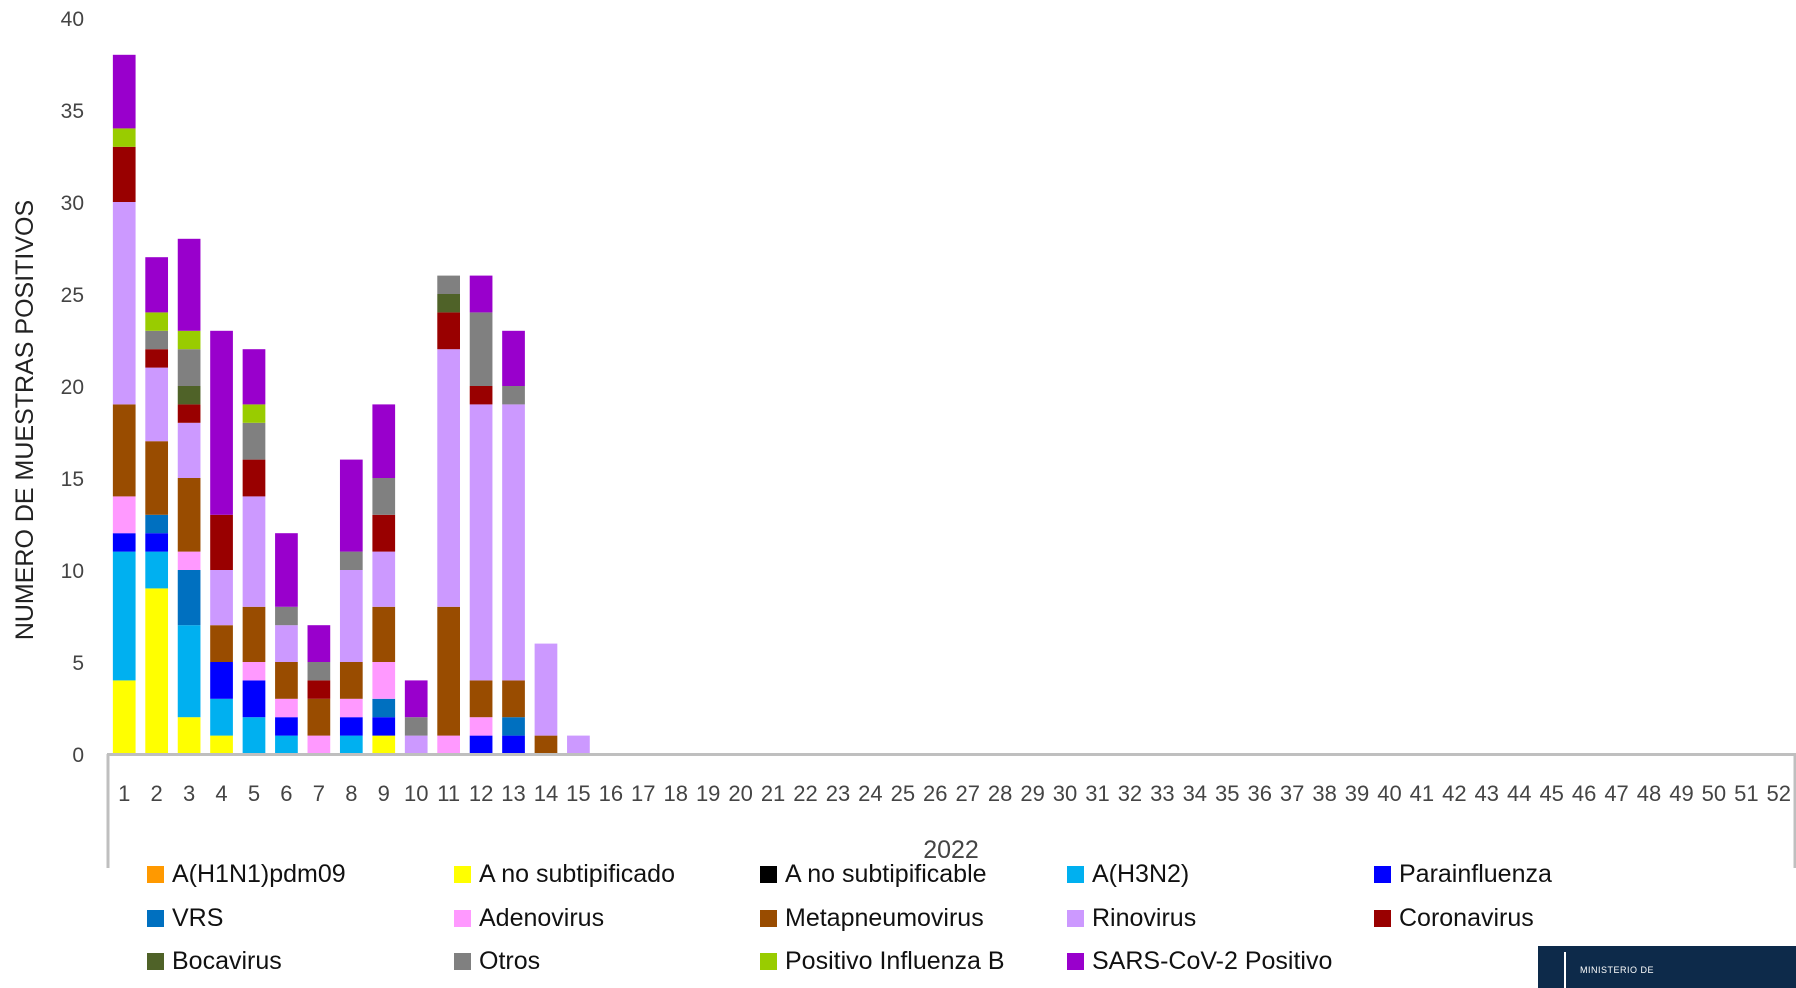  I want to click on x-tick-label: 26, so click(935, 793).